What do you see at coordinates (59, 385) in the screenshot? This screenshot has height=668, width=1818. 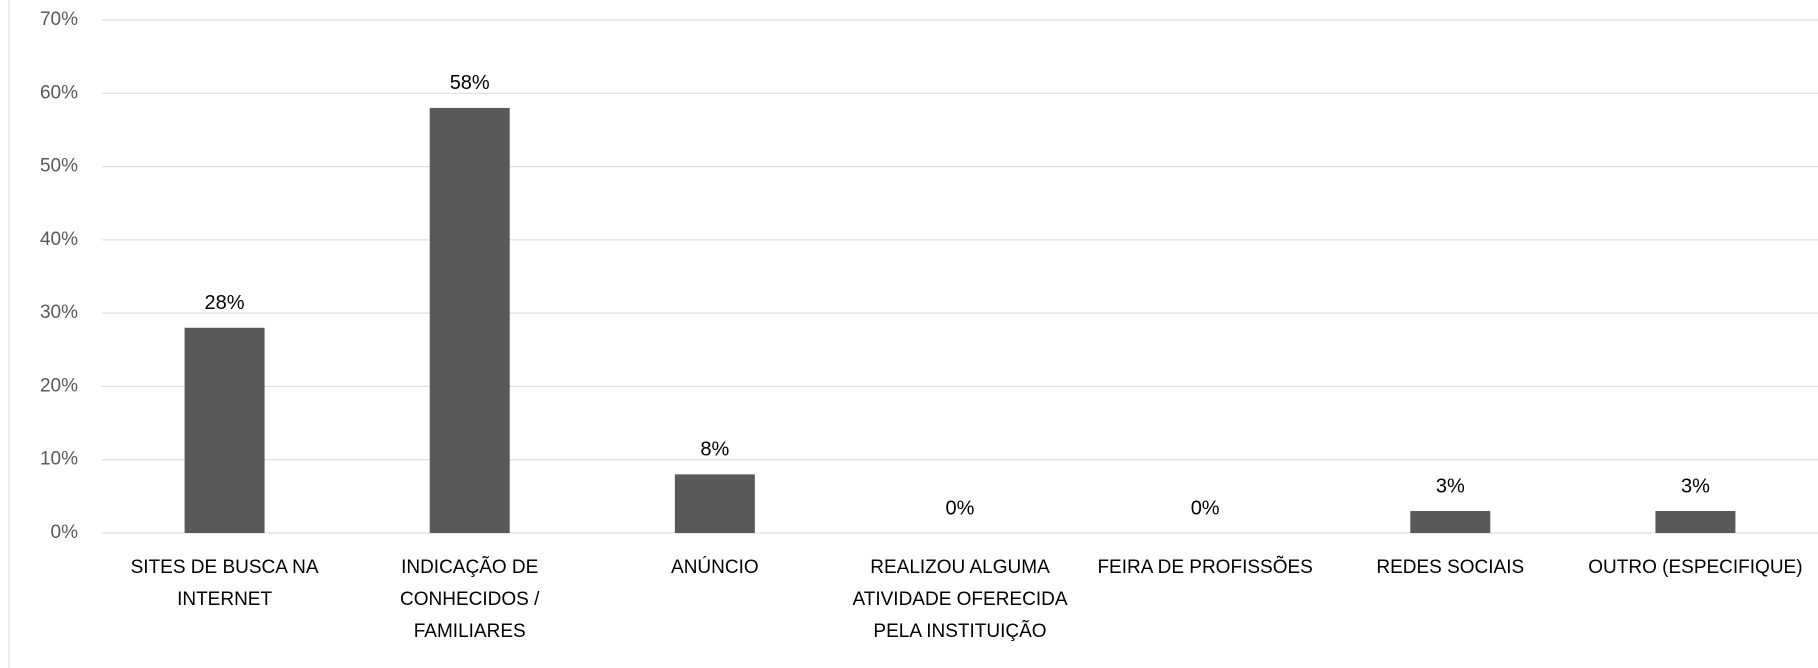 I see `y-tick-label: 20%` at bounding box center [59, 385].